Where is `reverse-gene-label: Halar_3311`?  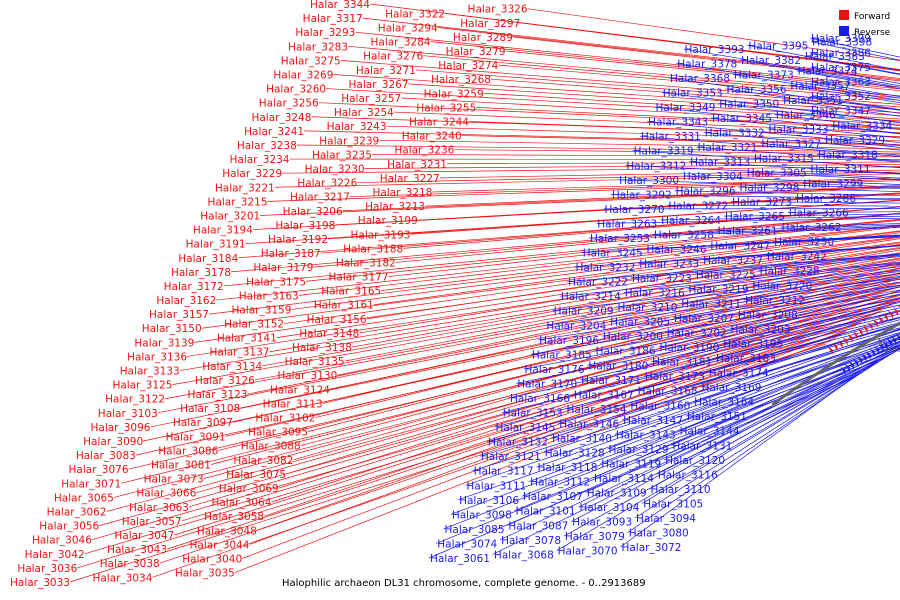 reverse-gene-label: Halar_3311 is located at coordinates (841, 170).